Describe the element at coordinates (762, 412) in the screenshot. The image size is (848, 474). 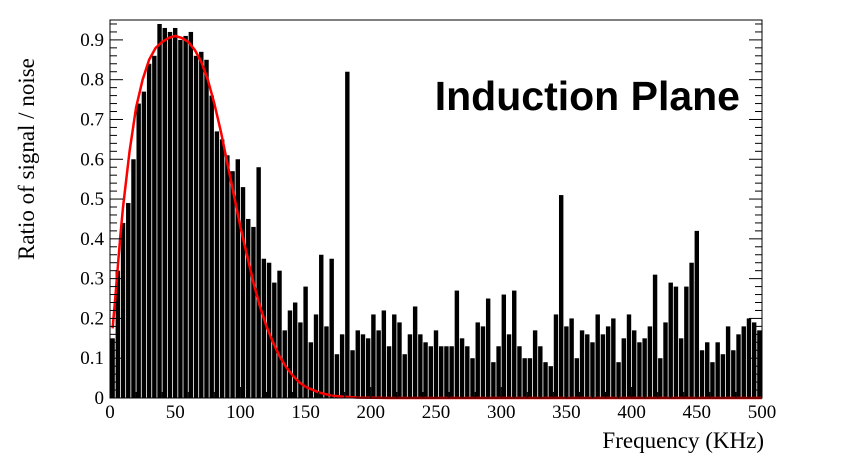
I see `x-tick-label: 500` at that location.